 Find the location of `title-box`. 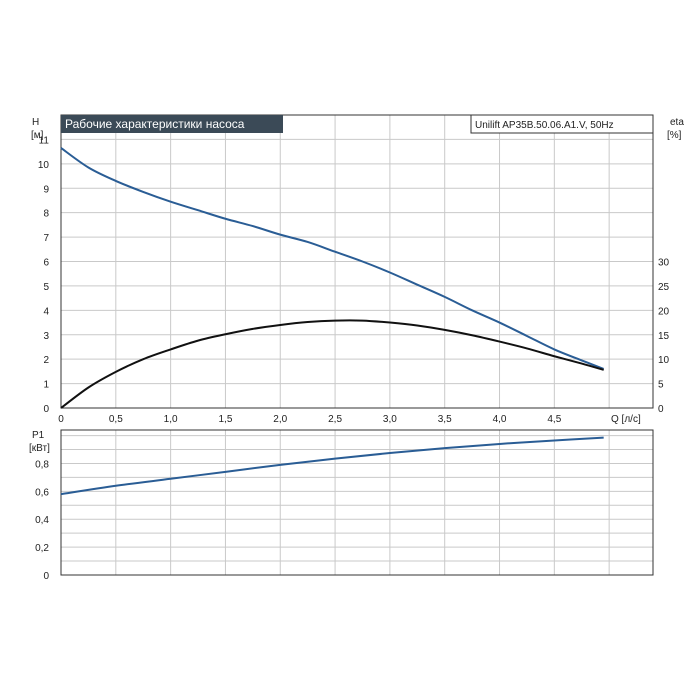

title-box is located at coordinates (172, 124).